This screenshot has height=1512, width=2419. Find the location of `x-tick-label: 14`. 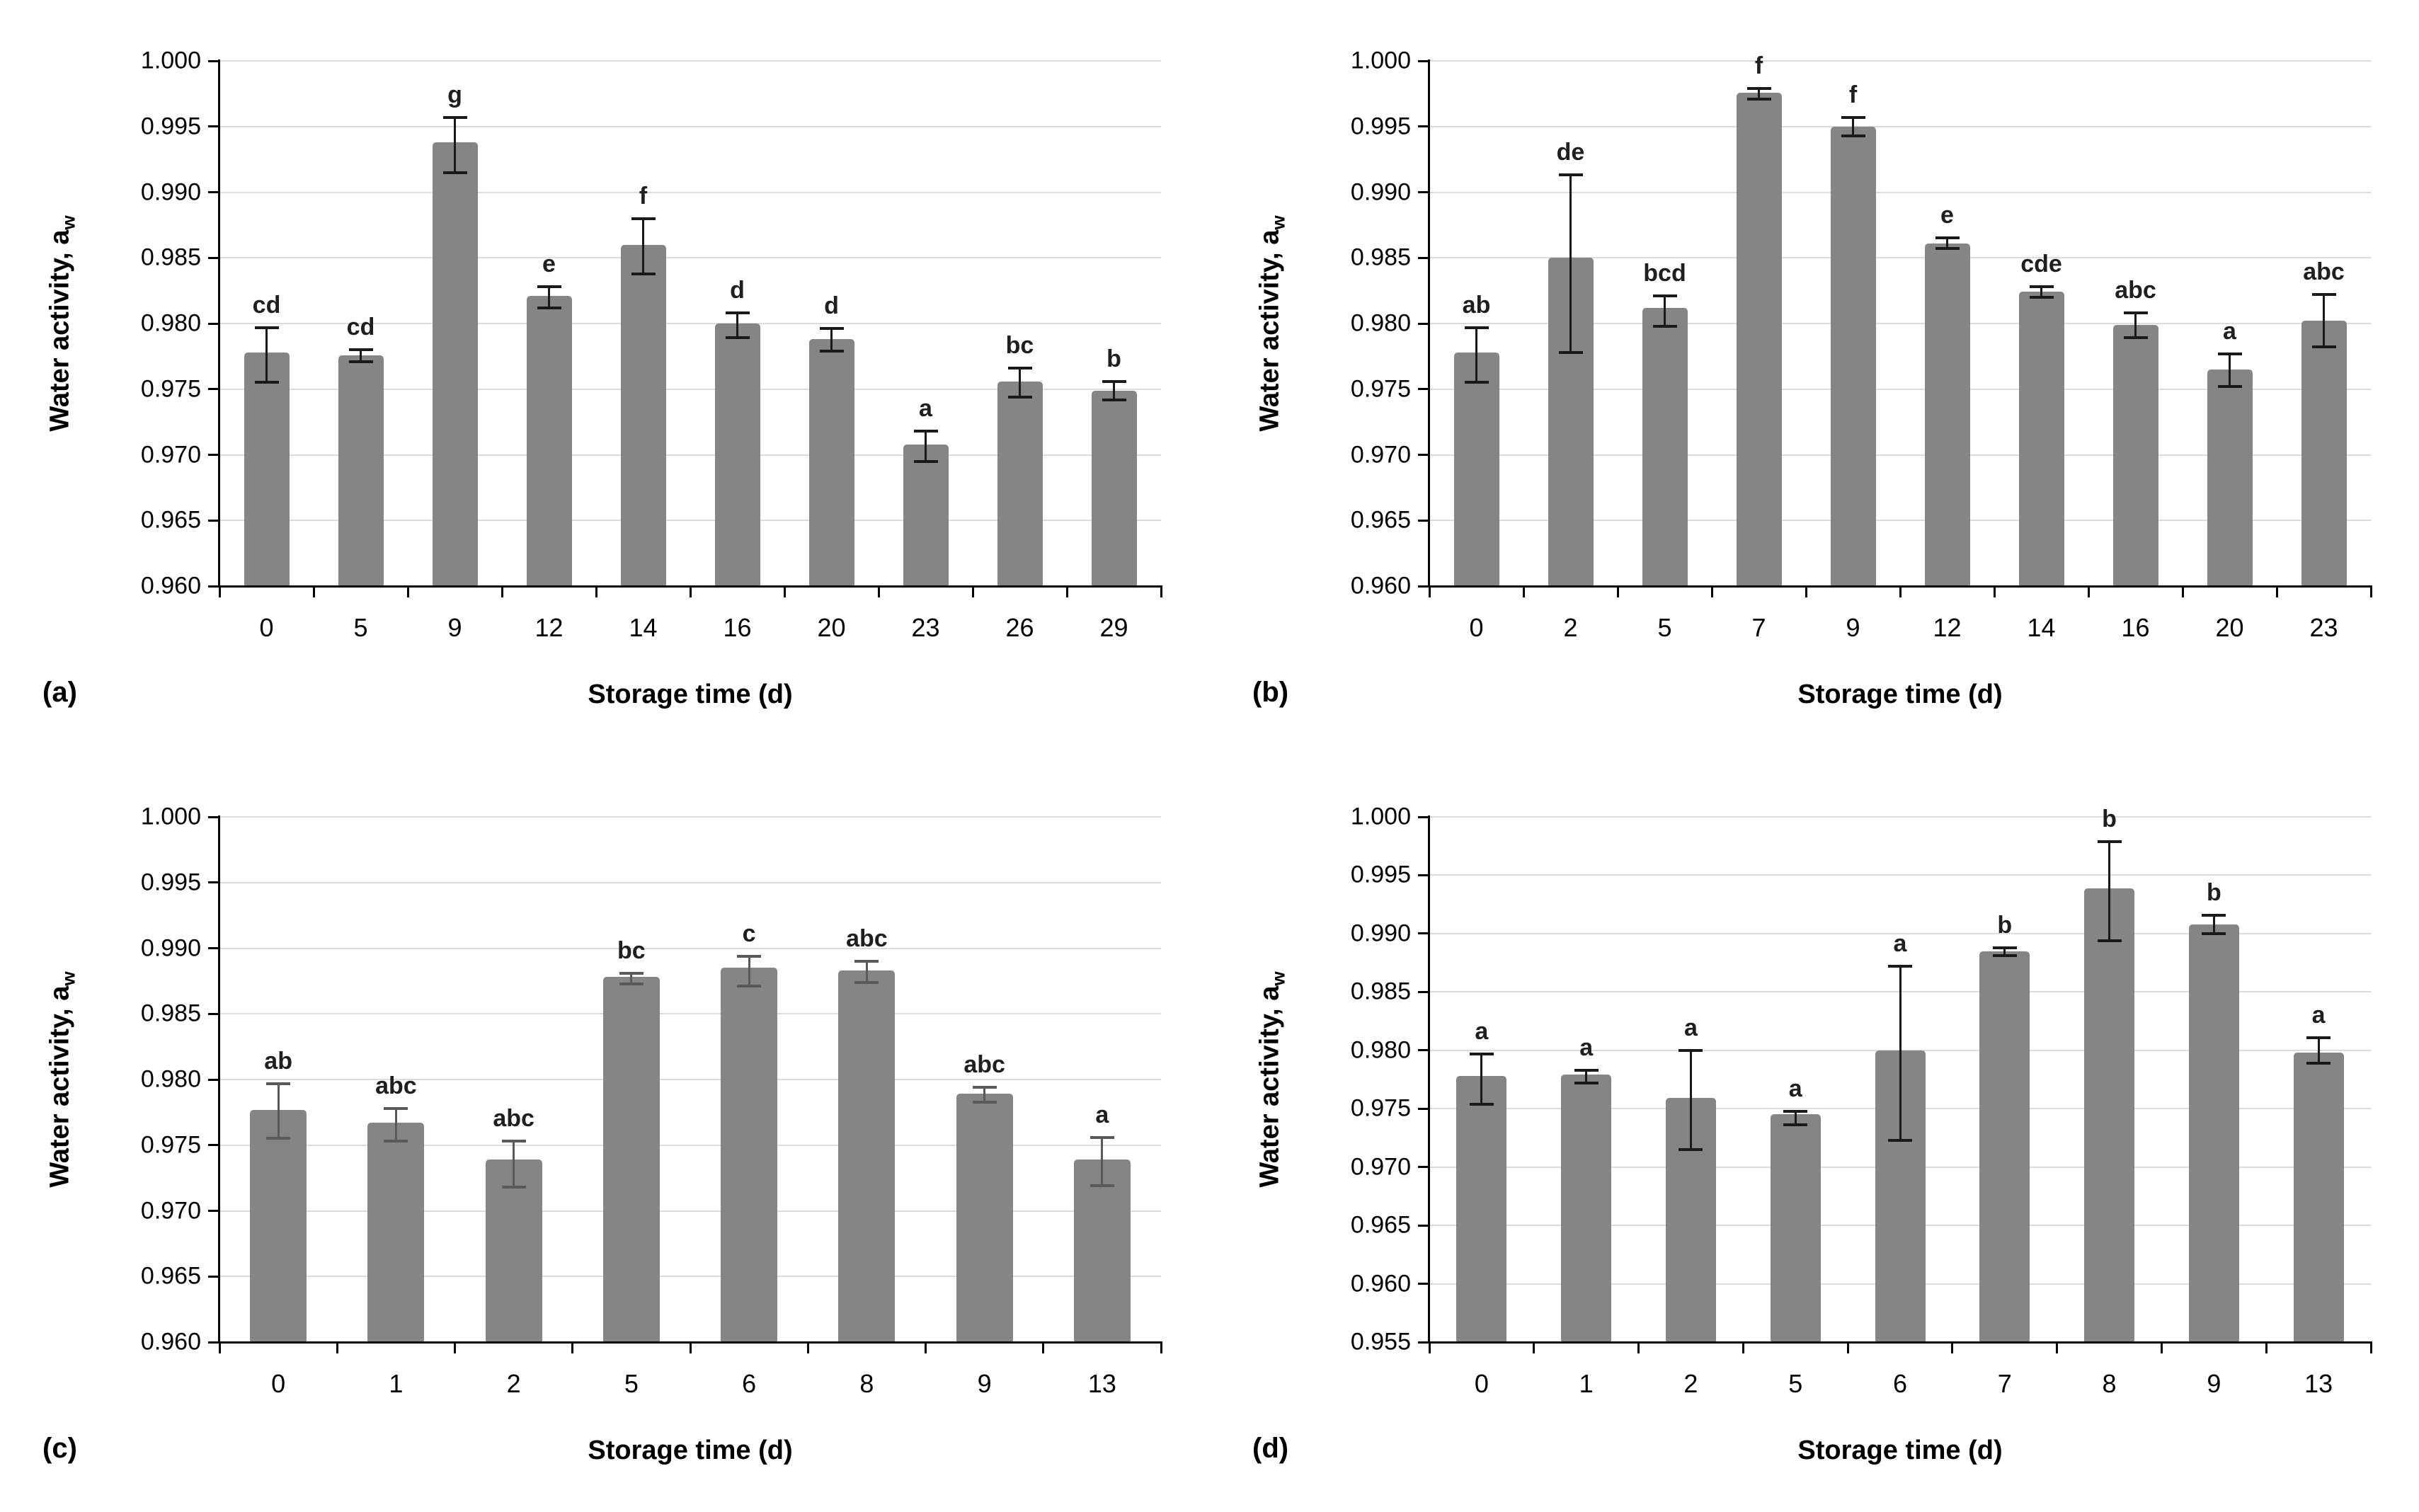

x-tick-label: 14 is located at coordinates (2041, 627).